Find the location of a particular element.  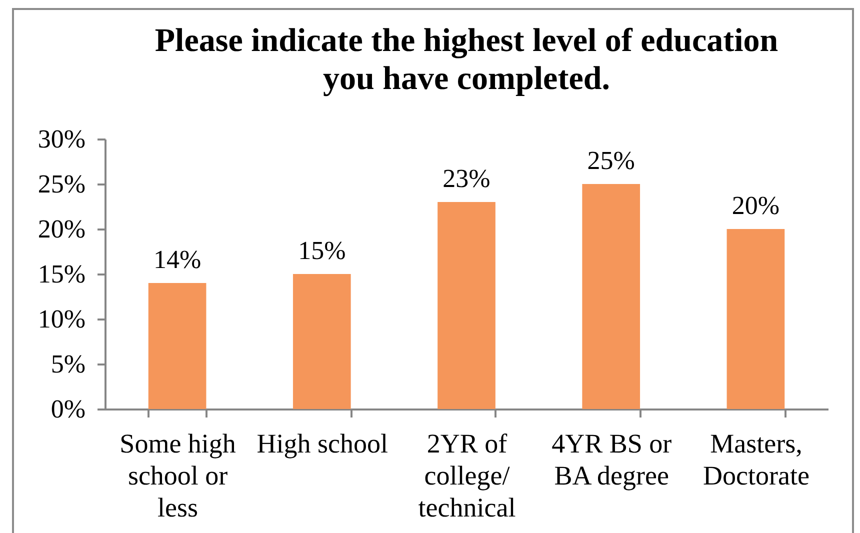

data-label: 20% is located at coordinates (756, 205).